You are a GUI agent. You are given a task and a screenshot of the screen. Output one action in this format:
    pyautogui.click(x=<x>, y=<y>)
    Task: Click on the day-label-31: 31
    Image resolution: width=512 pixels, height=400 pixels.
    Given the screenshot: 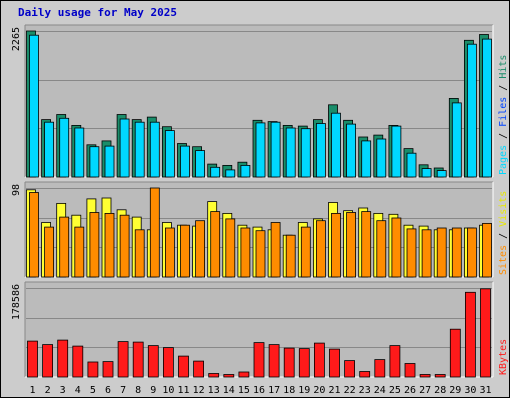 What is the action you would take?
    pyautogui.click(x=485, y=390)
    